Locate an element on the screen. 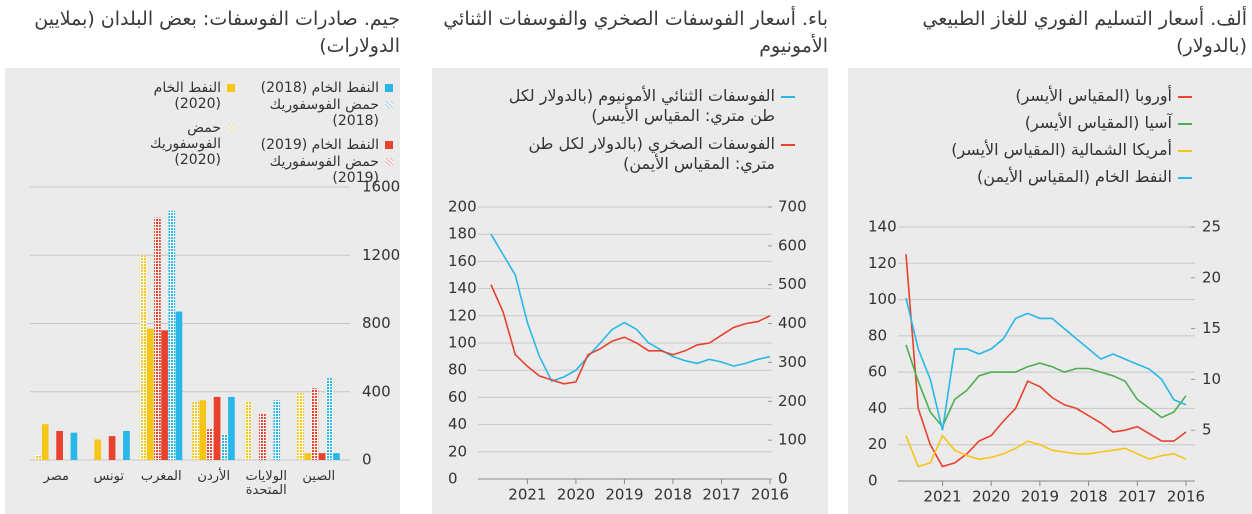 This screenshot has height=514, width=1252. legend-entry: النفط الخام (المقياس الأيمن) is located at coordinates (1032, 177).